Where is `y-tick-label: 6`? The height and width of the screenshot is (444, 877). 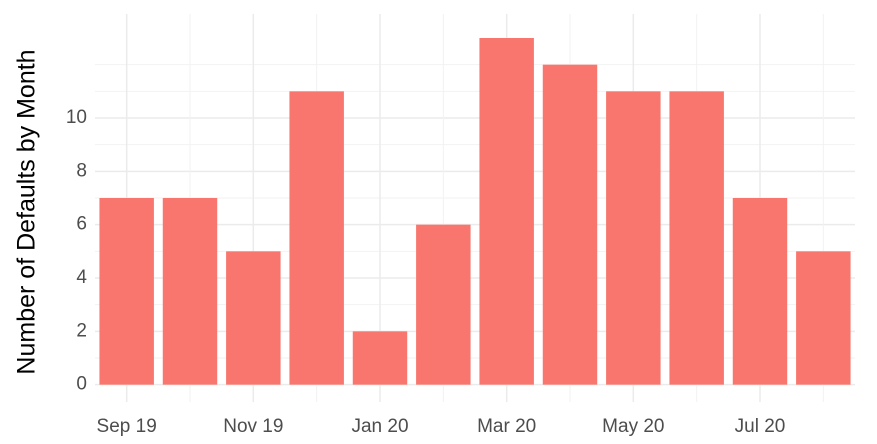 y-tick-label: 6 is located at coordinates (81, 224).